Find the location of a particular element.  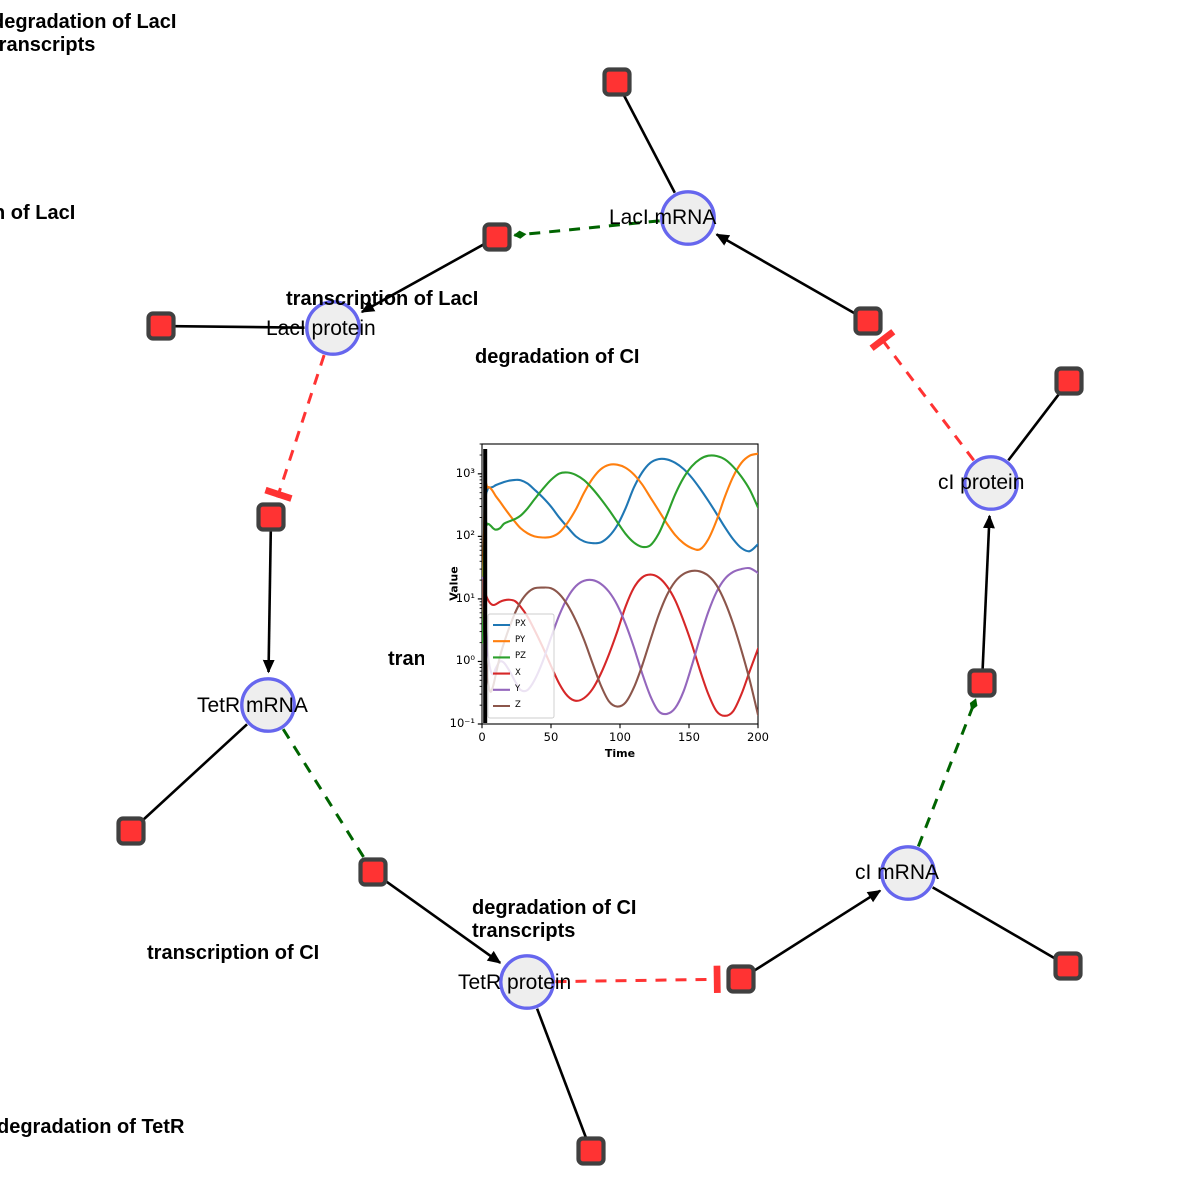

species-node-laci_protein is located at coordinates (333, 328).